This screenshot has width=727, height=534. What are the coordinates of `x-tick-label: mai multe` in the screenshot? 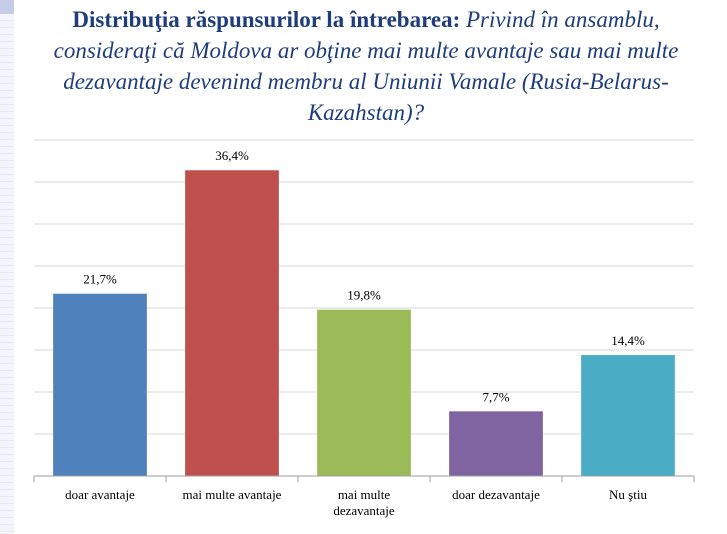 It's located at (364, 494).